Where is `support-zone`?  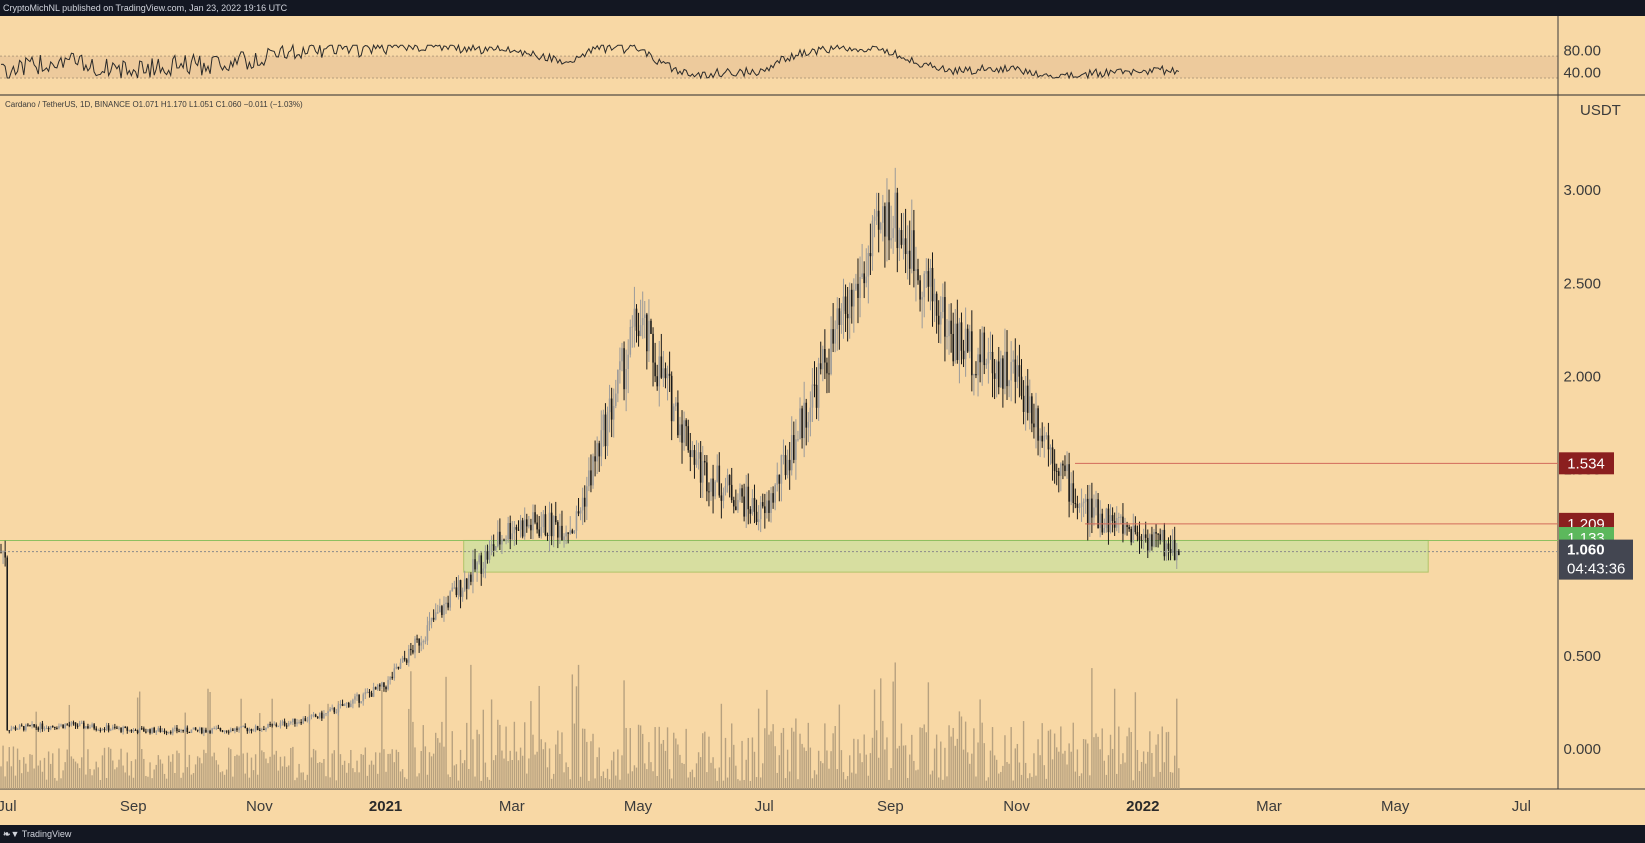
support-zone is located at coordinates (946, 556).